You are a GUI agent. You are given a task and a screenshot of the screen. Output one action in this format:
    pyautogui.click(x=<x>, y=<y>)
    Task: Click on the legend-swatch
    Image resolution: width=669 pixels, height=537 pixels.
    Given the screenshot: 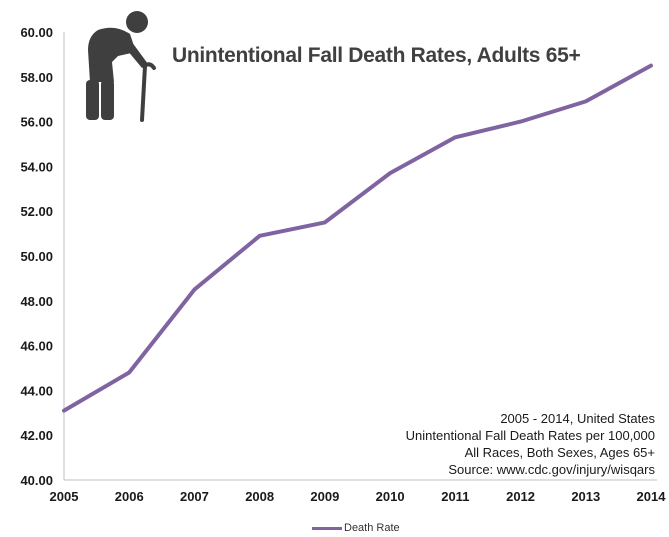 What is the action you would take?
    pyautogui.click(x=327, y=528)
    